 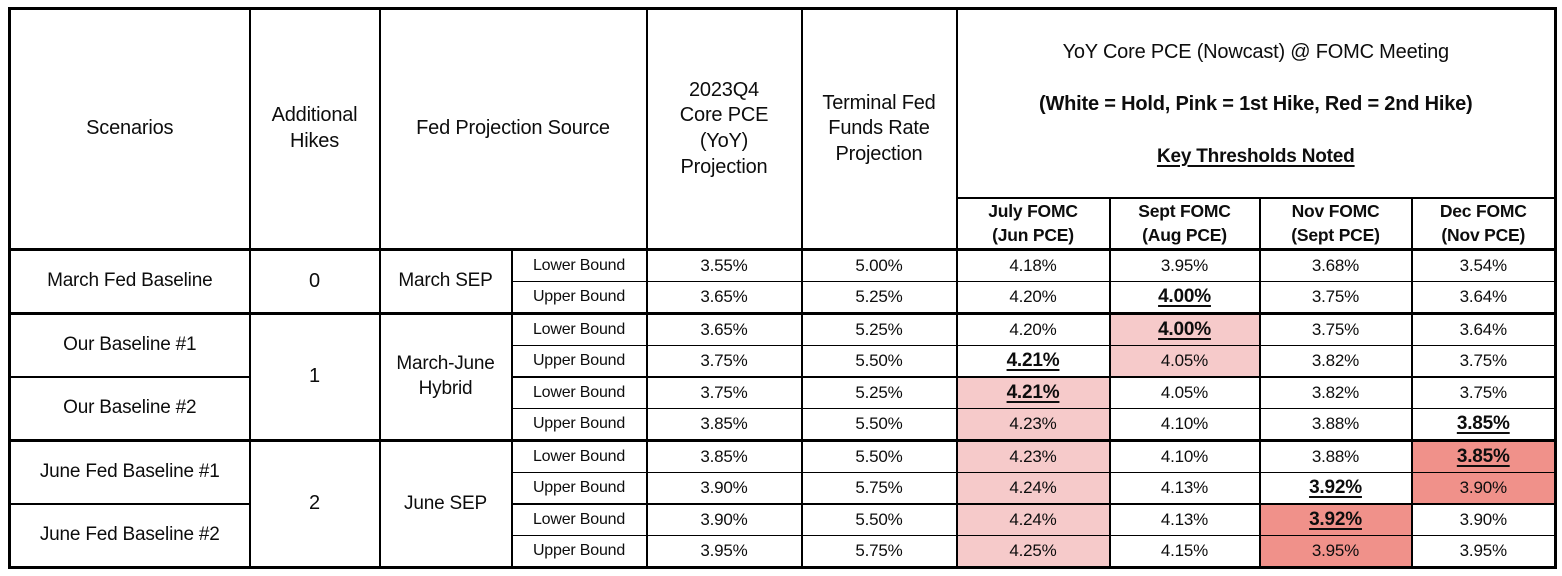 What do you see at coordinates (1033, 551) in the screenshot?
I see `fomc-cell-july: 4.25%` at bounding box center [1033, 551].